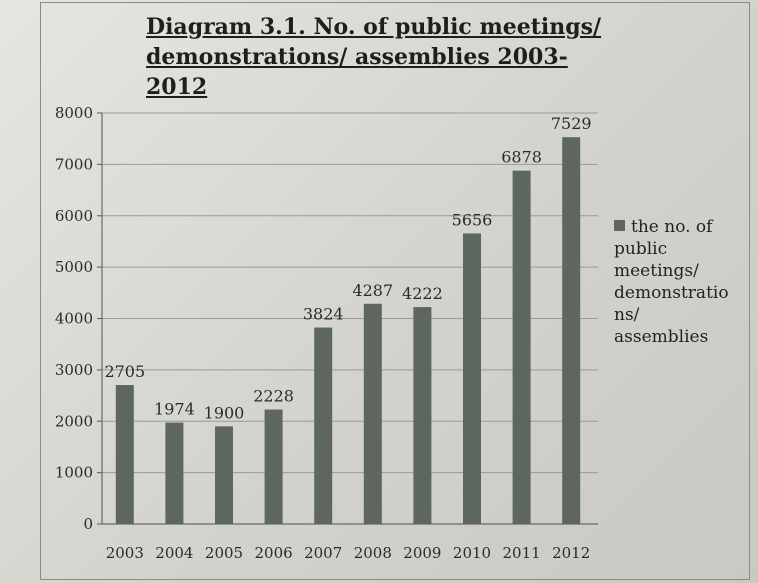 This screenshot has height=583, width=758. Describe the element at coordinates (88, 524) in the screenshot. I see `y-tick-label: 0` at that location.